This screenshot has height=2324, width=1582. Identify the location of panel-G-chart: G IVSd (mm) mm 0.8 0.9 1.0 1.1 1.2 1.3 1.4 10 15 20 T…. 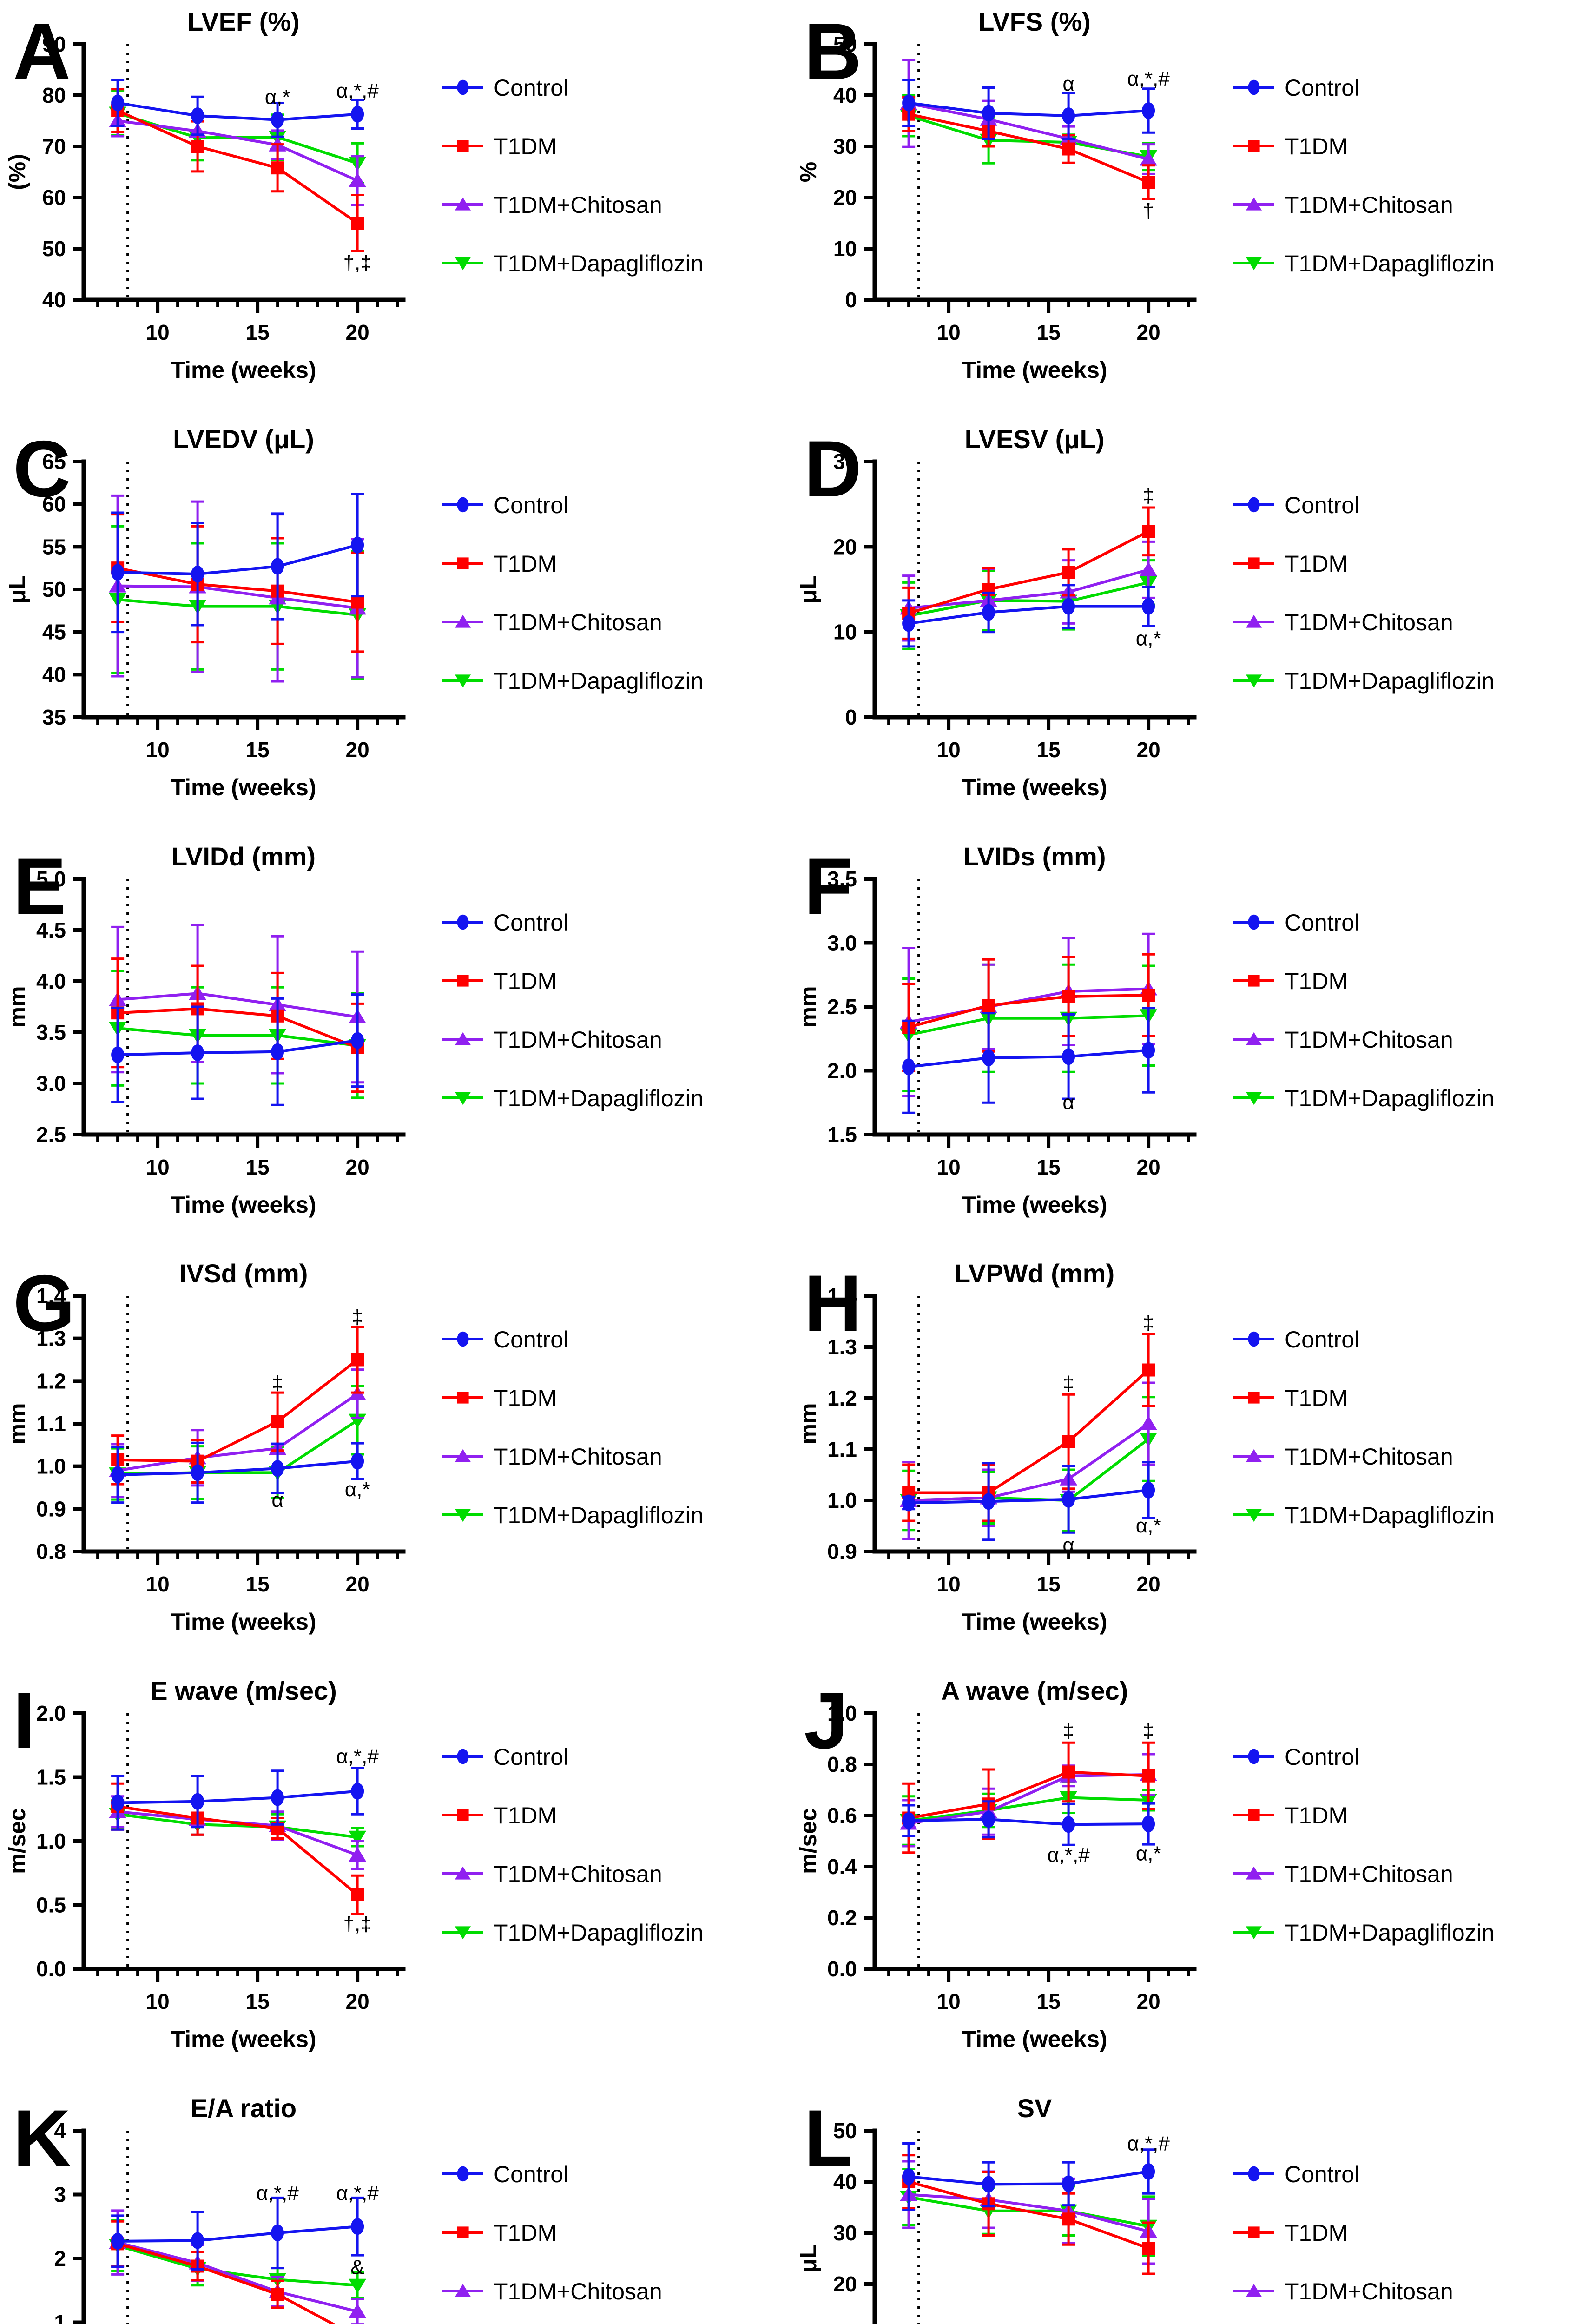
(354, 1447).